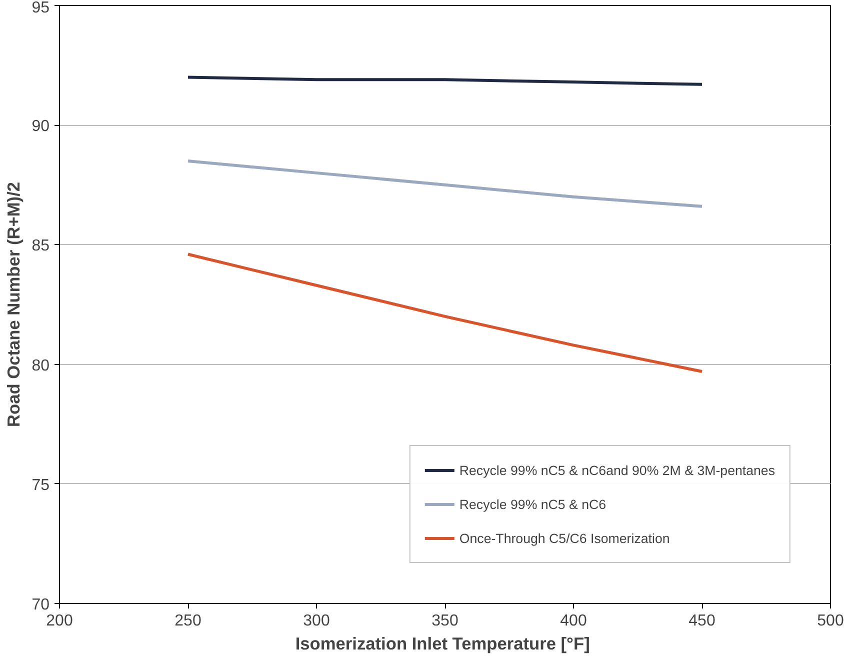 The image size is (850, 656). Describe the element at coordinates (41, 8) in the screenshot. I see `y-tick-label: 95` at that location.